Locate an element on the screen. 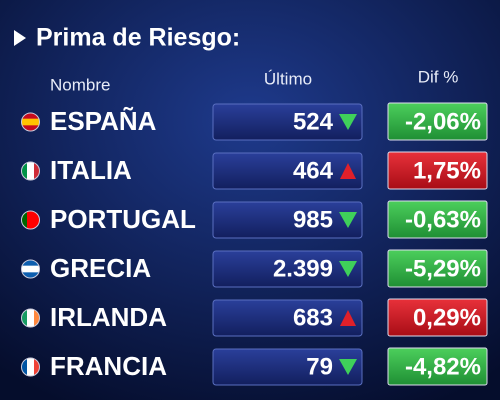 This screenshot has width=500, height=400. country-name: ITALIA is located at coordinates (91, 170).